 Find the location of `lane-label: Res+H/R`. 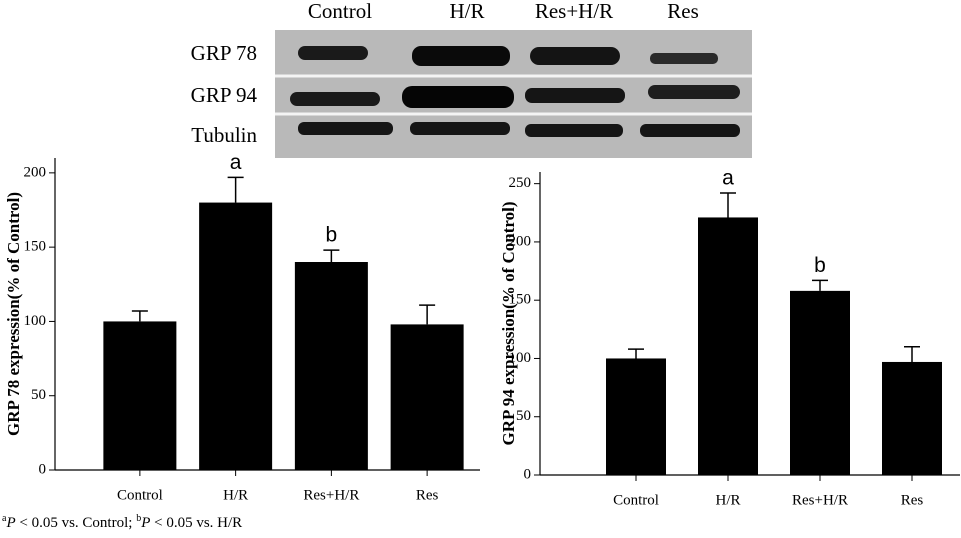

lane-label: Res+H/R is located at coordinates (574, 11).